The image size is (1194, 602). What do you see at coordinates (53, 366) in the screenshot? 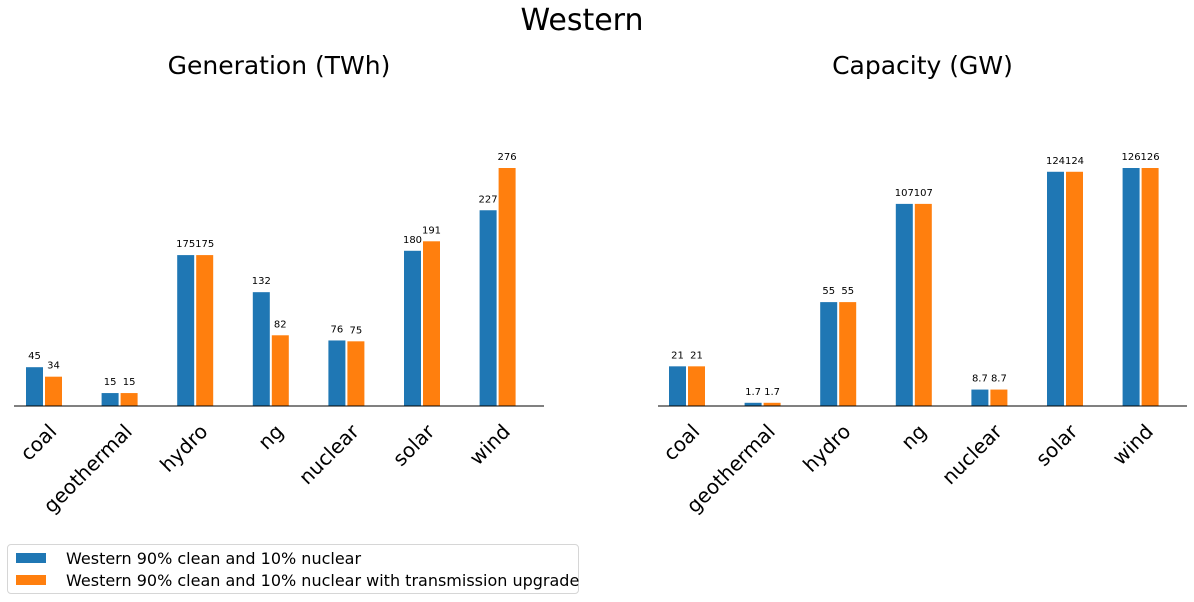
I see `generation-value-label-coal-series-b: 34` at bounding box center [53, 366].